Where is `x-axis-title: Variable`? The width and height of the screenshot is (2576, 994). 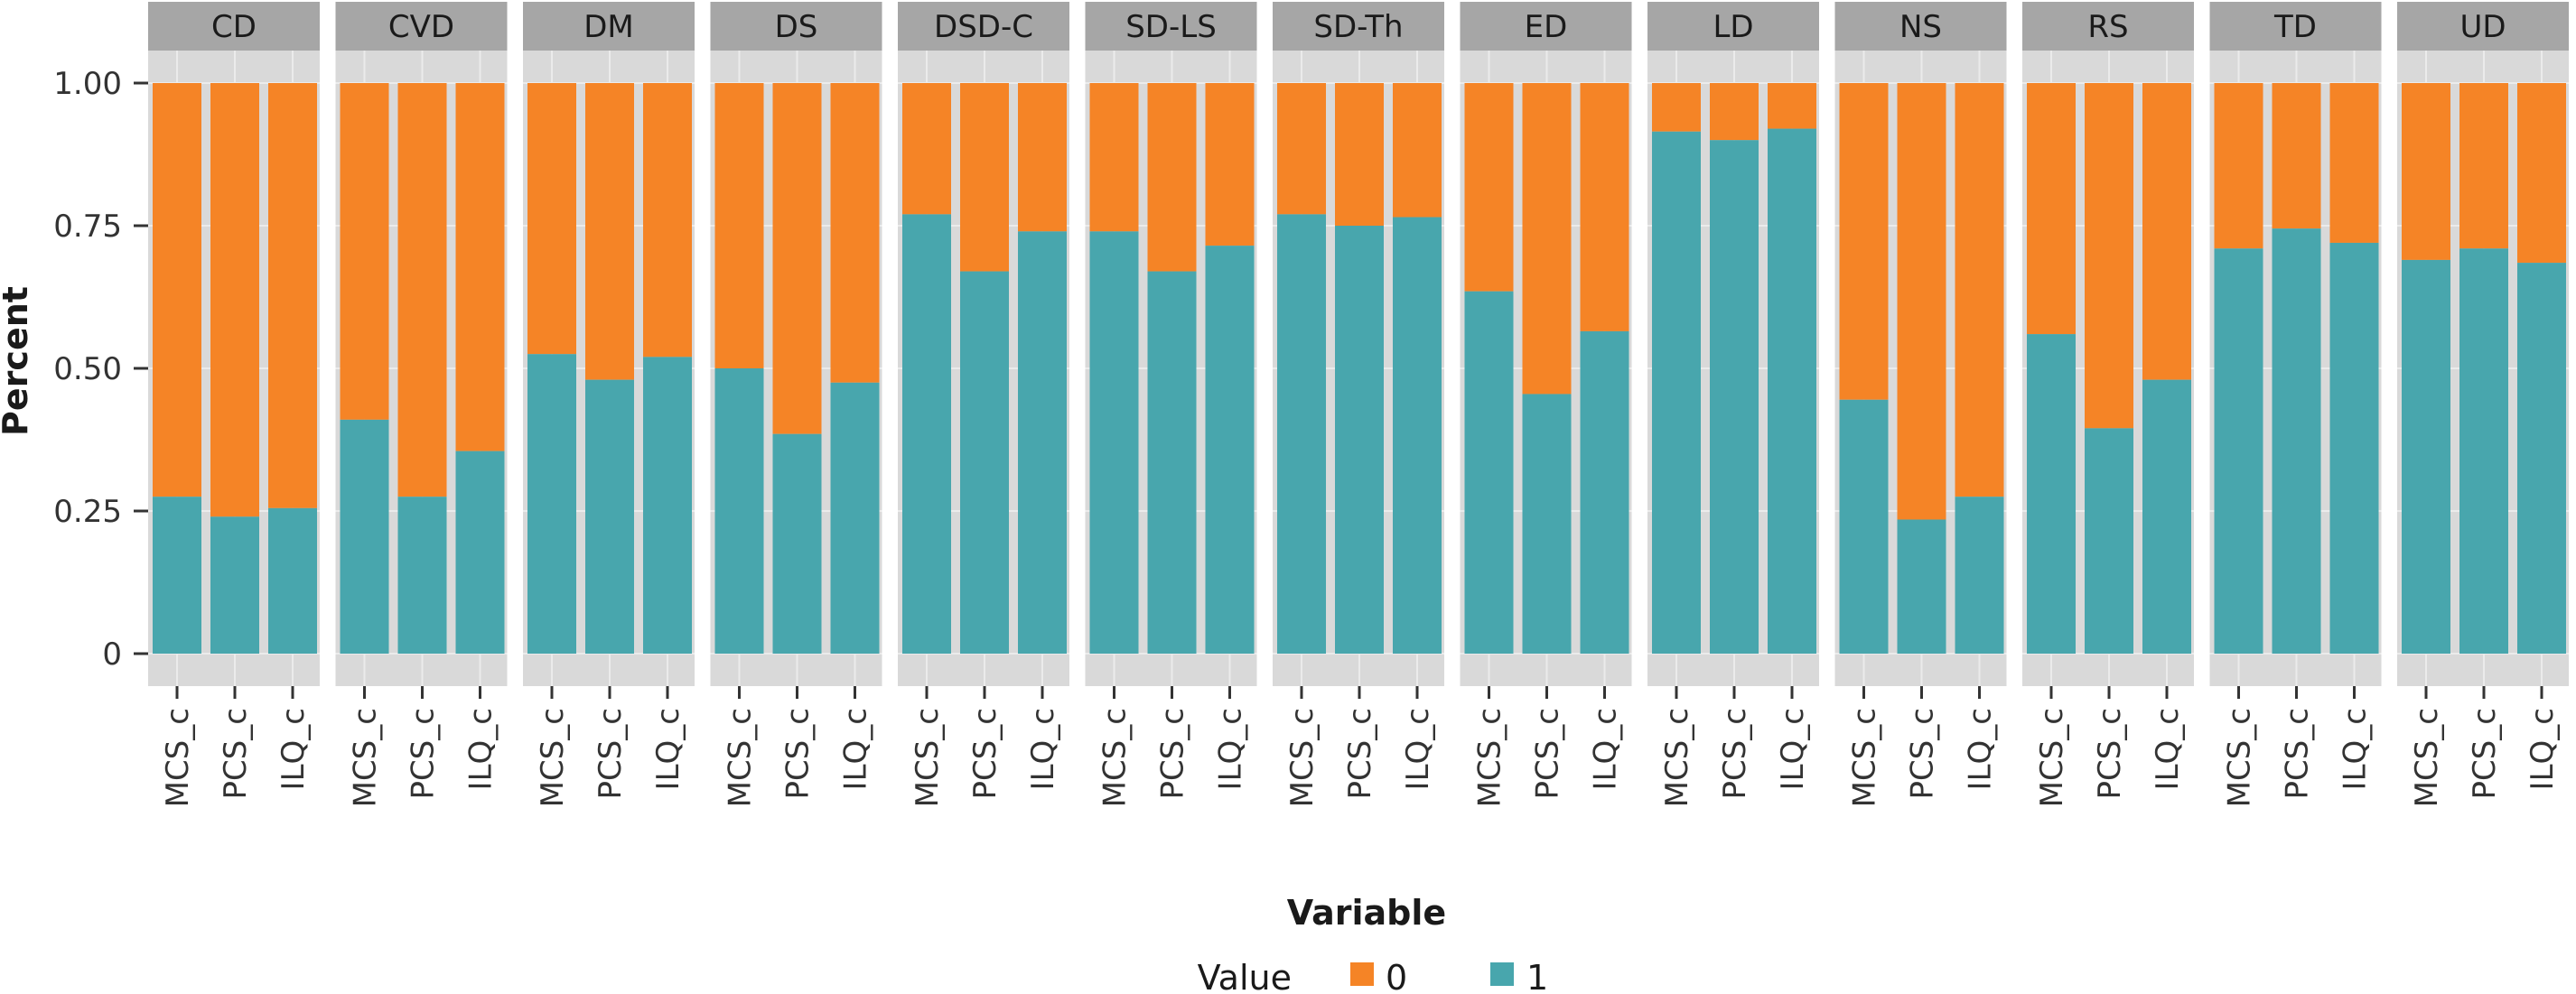
x-axis-title: Variable is located at coordinates (1366, 913).